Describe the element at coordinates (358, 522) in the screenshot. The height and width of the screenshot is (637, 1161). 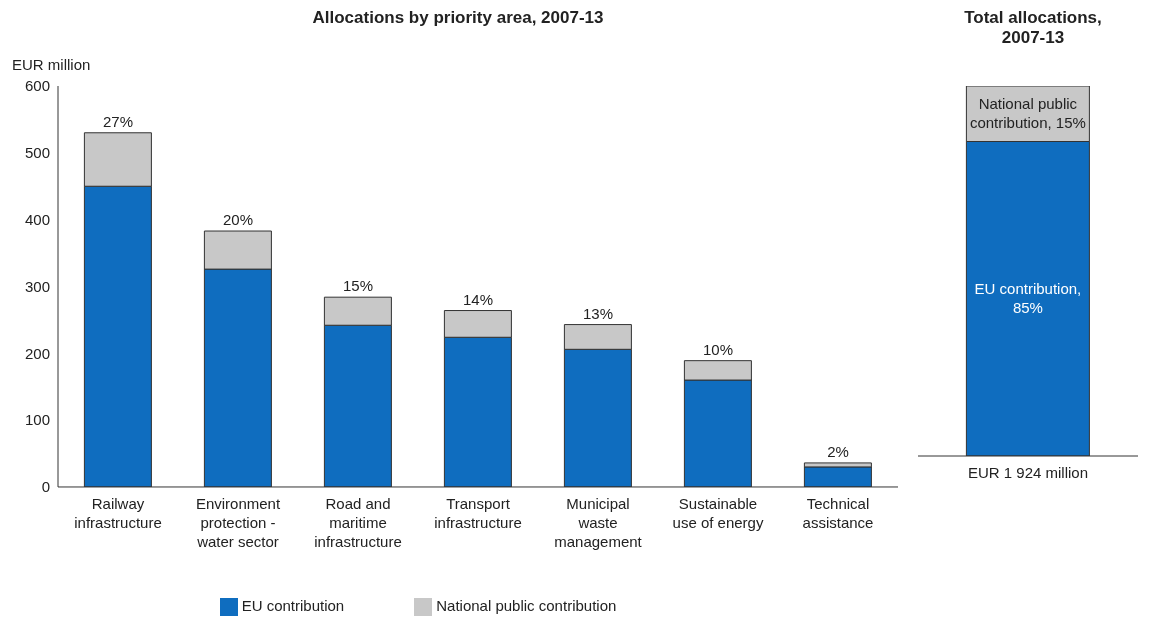
I see `x-tick-label: Road and maritime infrastructure` at that location.